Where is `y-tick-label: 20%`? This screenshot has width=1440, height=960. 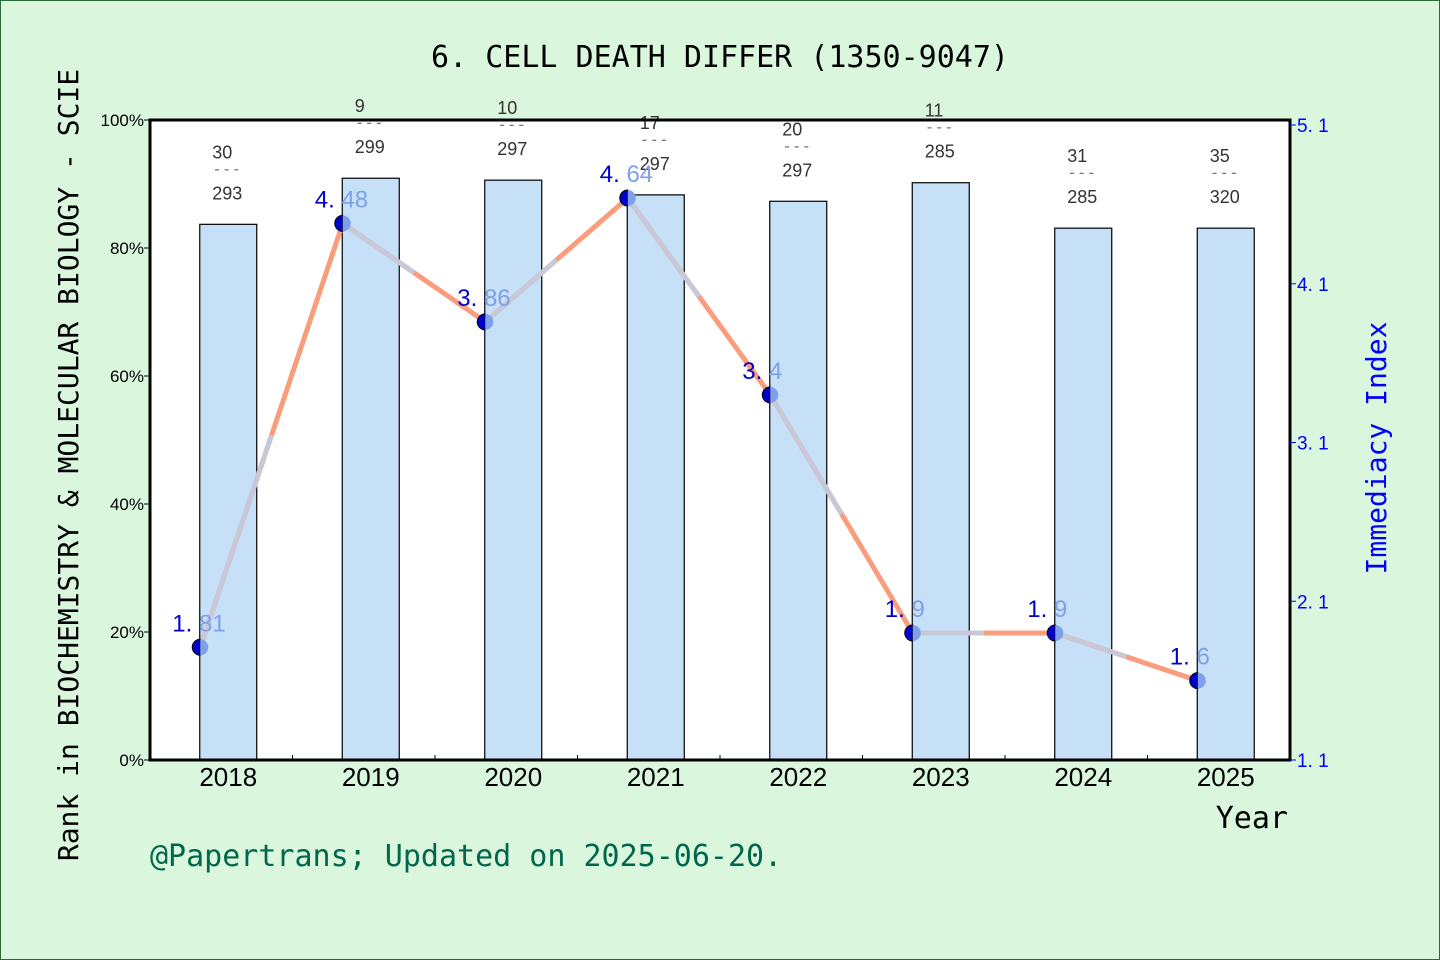
y-tick-label: 20% is located at coordinates (127, 632).